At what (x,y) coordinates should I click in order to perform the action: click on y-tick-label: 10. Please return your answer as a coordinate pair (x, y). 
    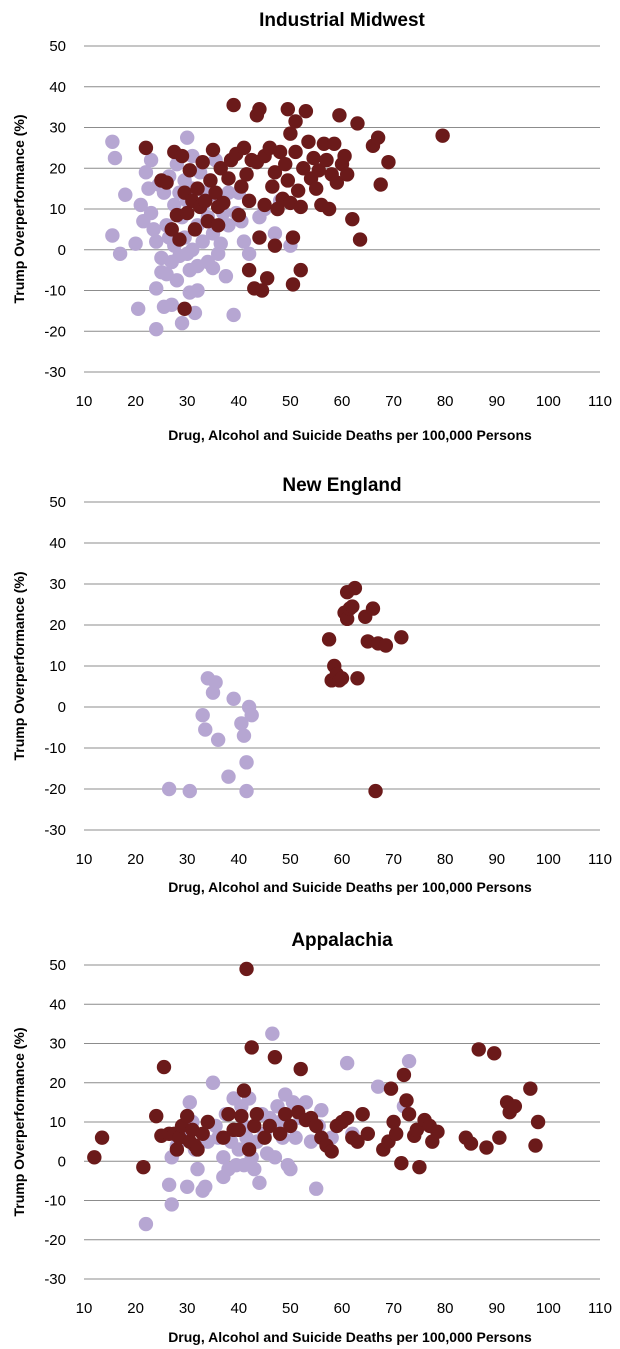
    Looking at the image, I should click on (57, 1122).